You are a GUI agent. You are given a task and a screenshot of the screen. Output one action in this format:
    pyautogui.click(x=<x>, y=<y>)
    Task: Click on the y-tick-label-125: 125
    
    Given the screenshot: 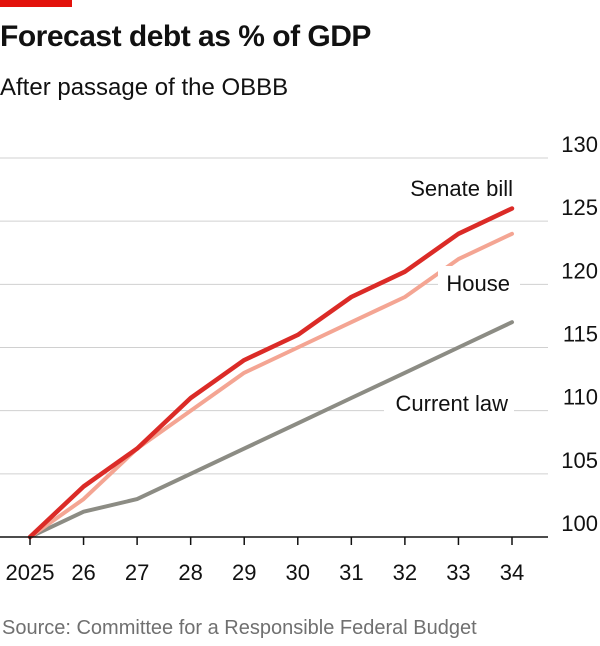 What is the action you would take?
    pyautogui.click(x=579, y=207)
    